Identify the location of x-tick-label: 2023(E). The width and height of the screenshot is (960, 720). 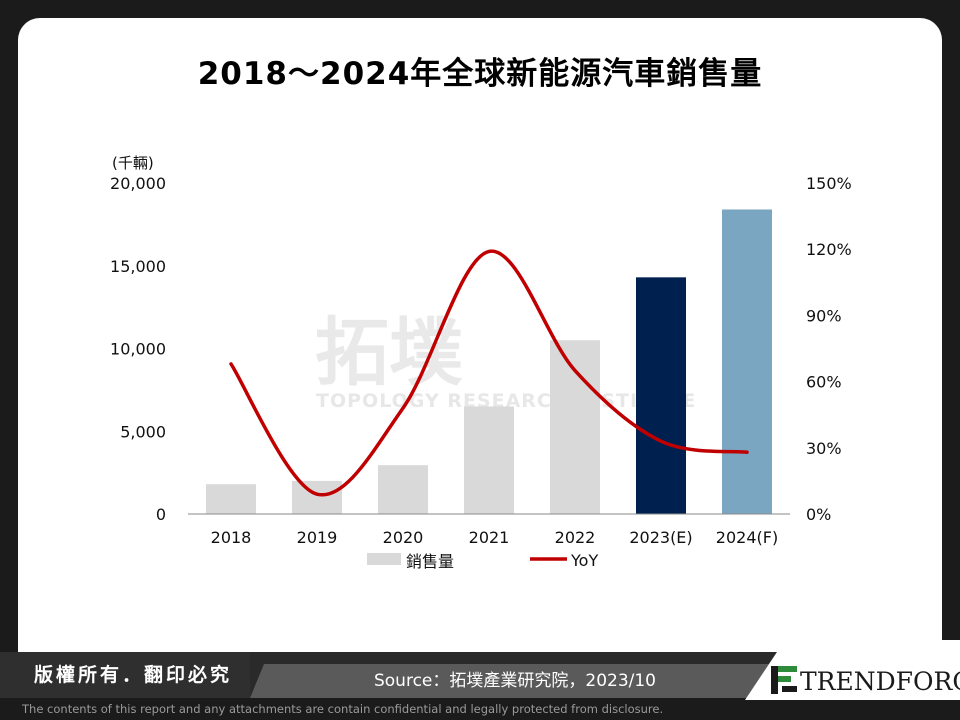
(660, 537).